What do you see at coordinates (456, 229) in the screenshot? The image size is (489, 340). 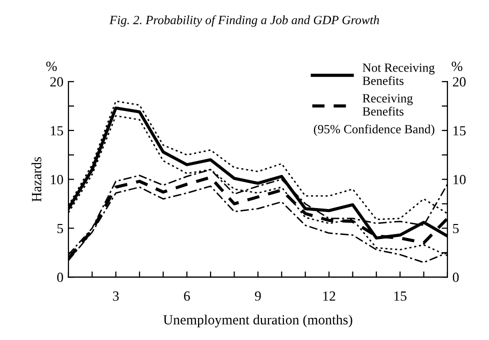 I see `y2-tick-label: 5` at bounding box center [456, 229].